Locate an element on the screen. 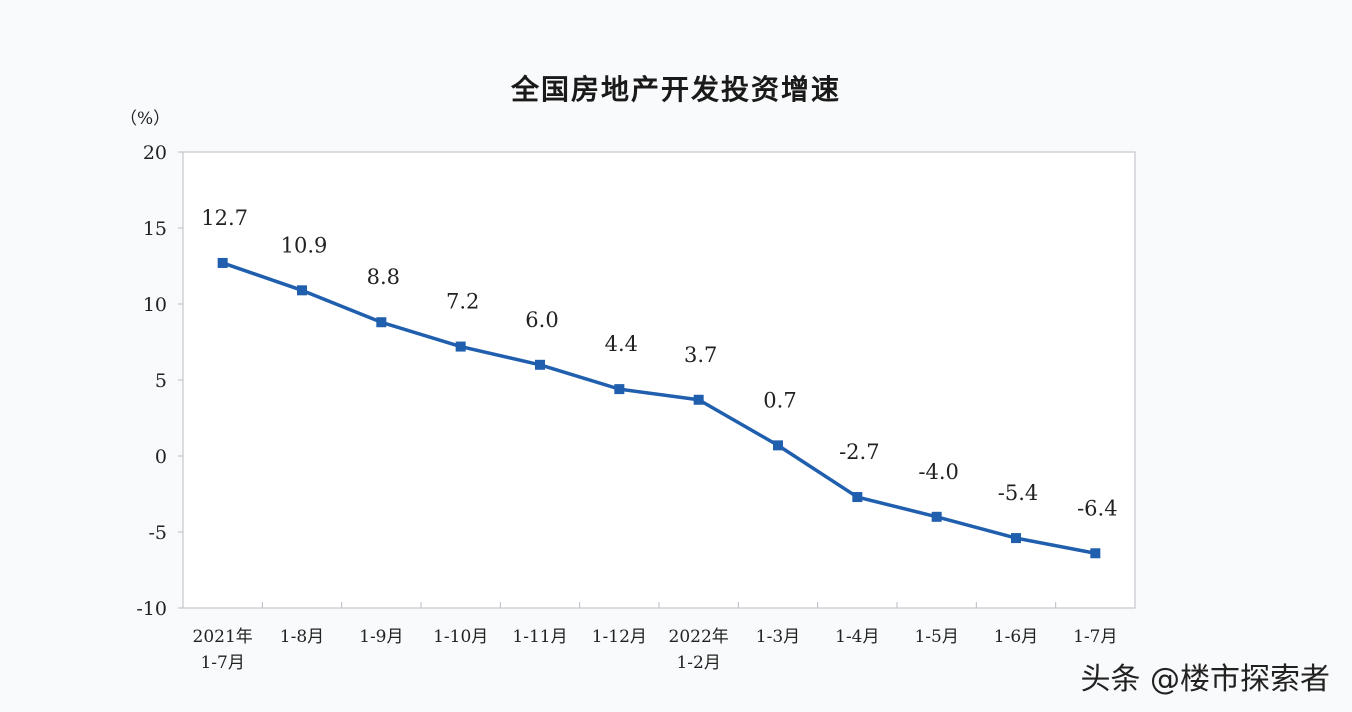 This screenshot has height=712, width=1352. data-label: 7.2 is located at coordinates (462, 302).